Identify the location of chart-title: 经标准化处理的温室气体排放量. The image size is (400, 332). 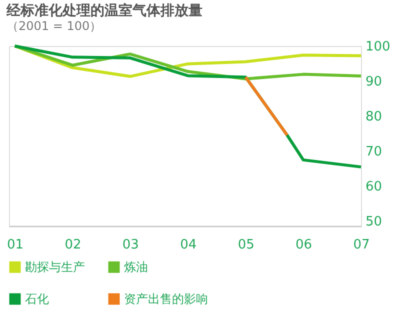
(104, 10).